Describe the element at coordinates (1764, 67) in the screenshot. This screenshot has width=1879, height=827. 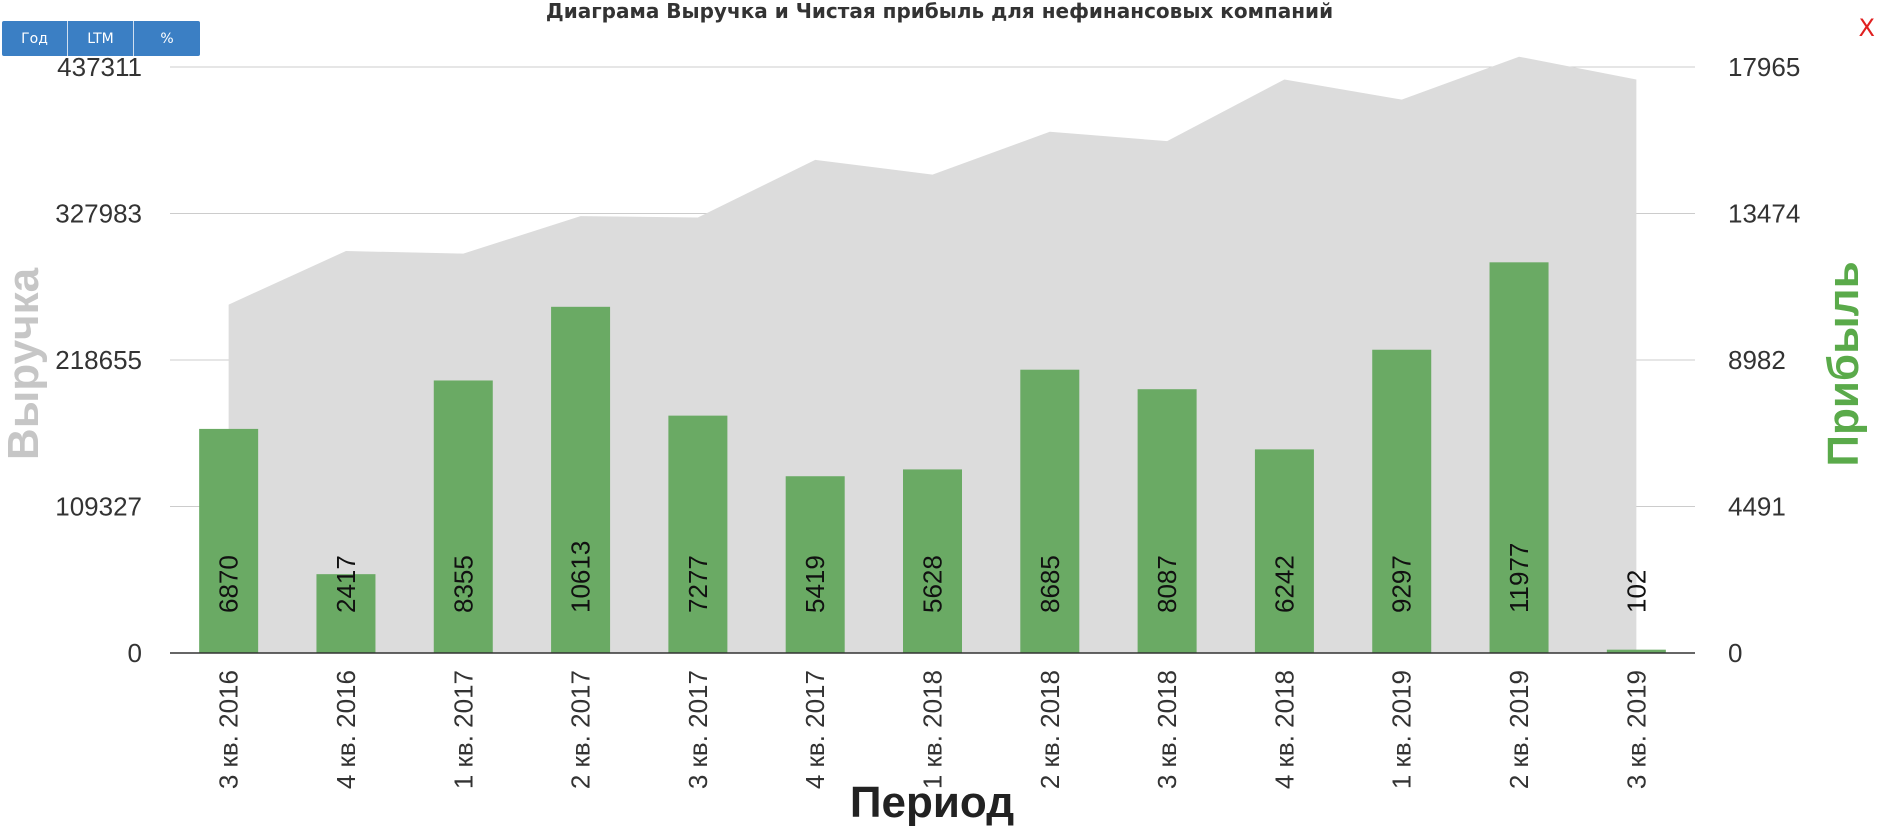
I see `right-tick-label: 17965` at that location.